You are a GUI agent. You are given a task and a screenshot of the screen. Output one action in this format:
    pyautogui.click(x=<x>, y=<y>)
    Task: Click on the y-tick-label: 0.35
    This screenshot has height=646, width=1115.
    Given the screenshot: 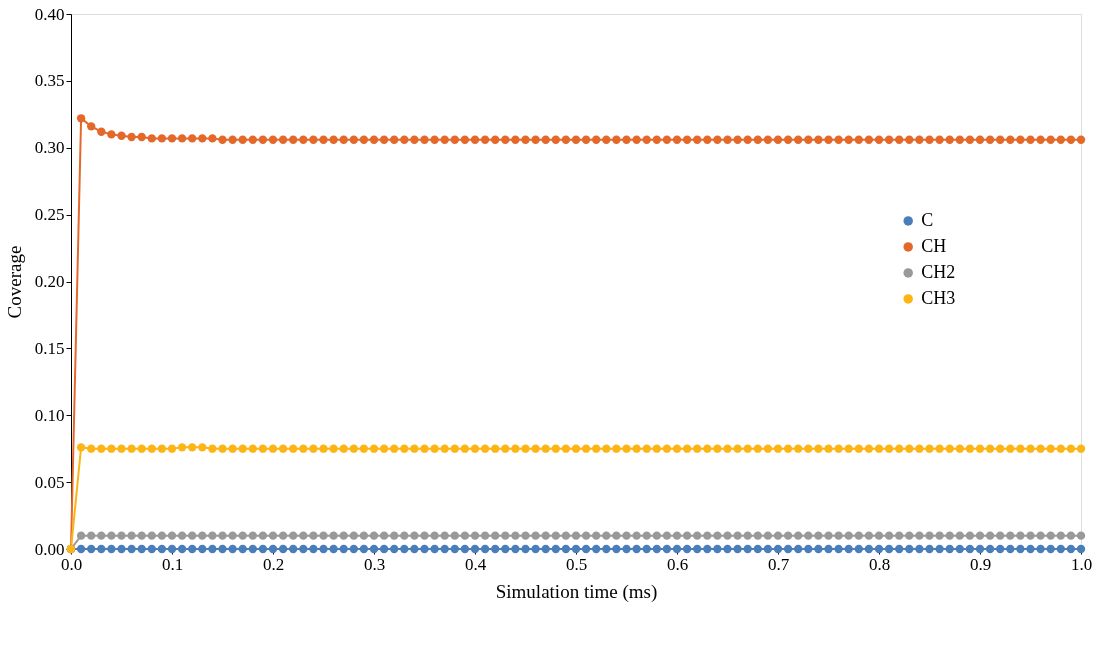 What is the action you would take?
    pyautogui.click(x=49, y=81)
    